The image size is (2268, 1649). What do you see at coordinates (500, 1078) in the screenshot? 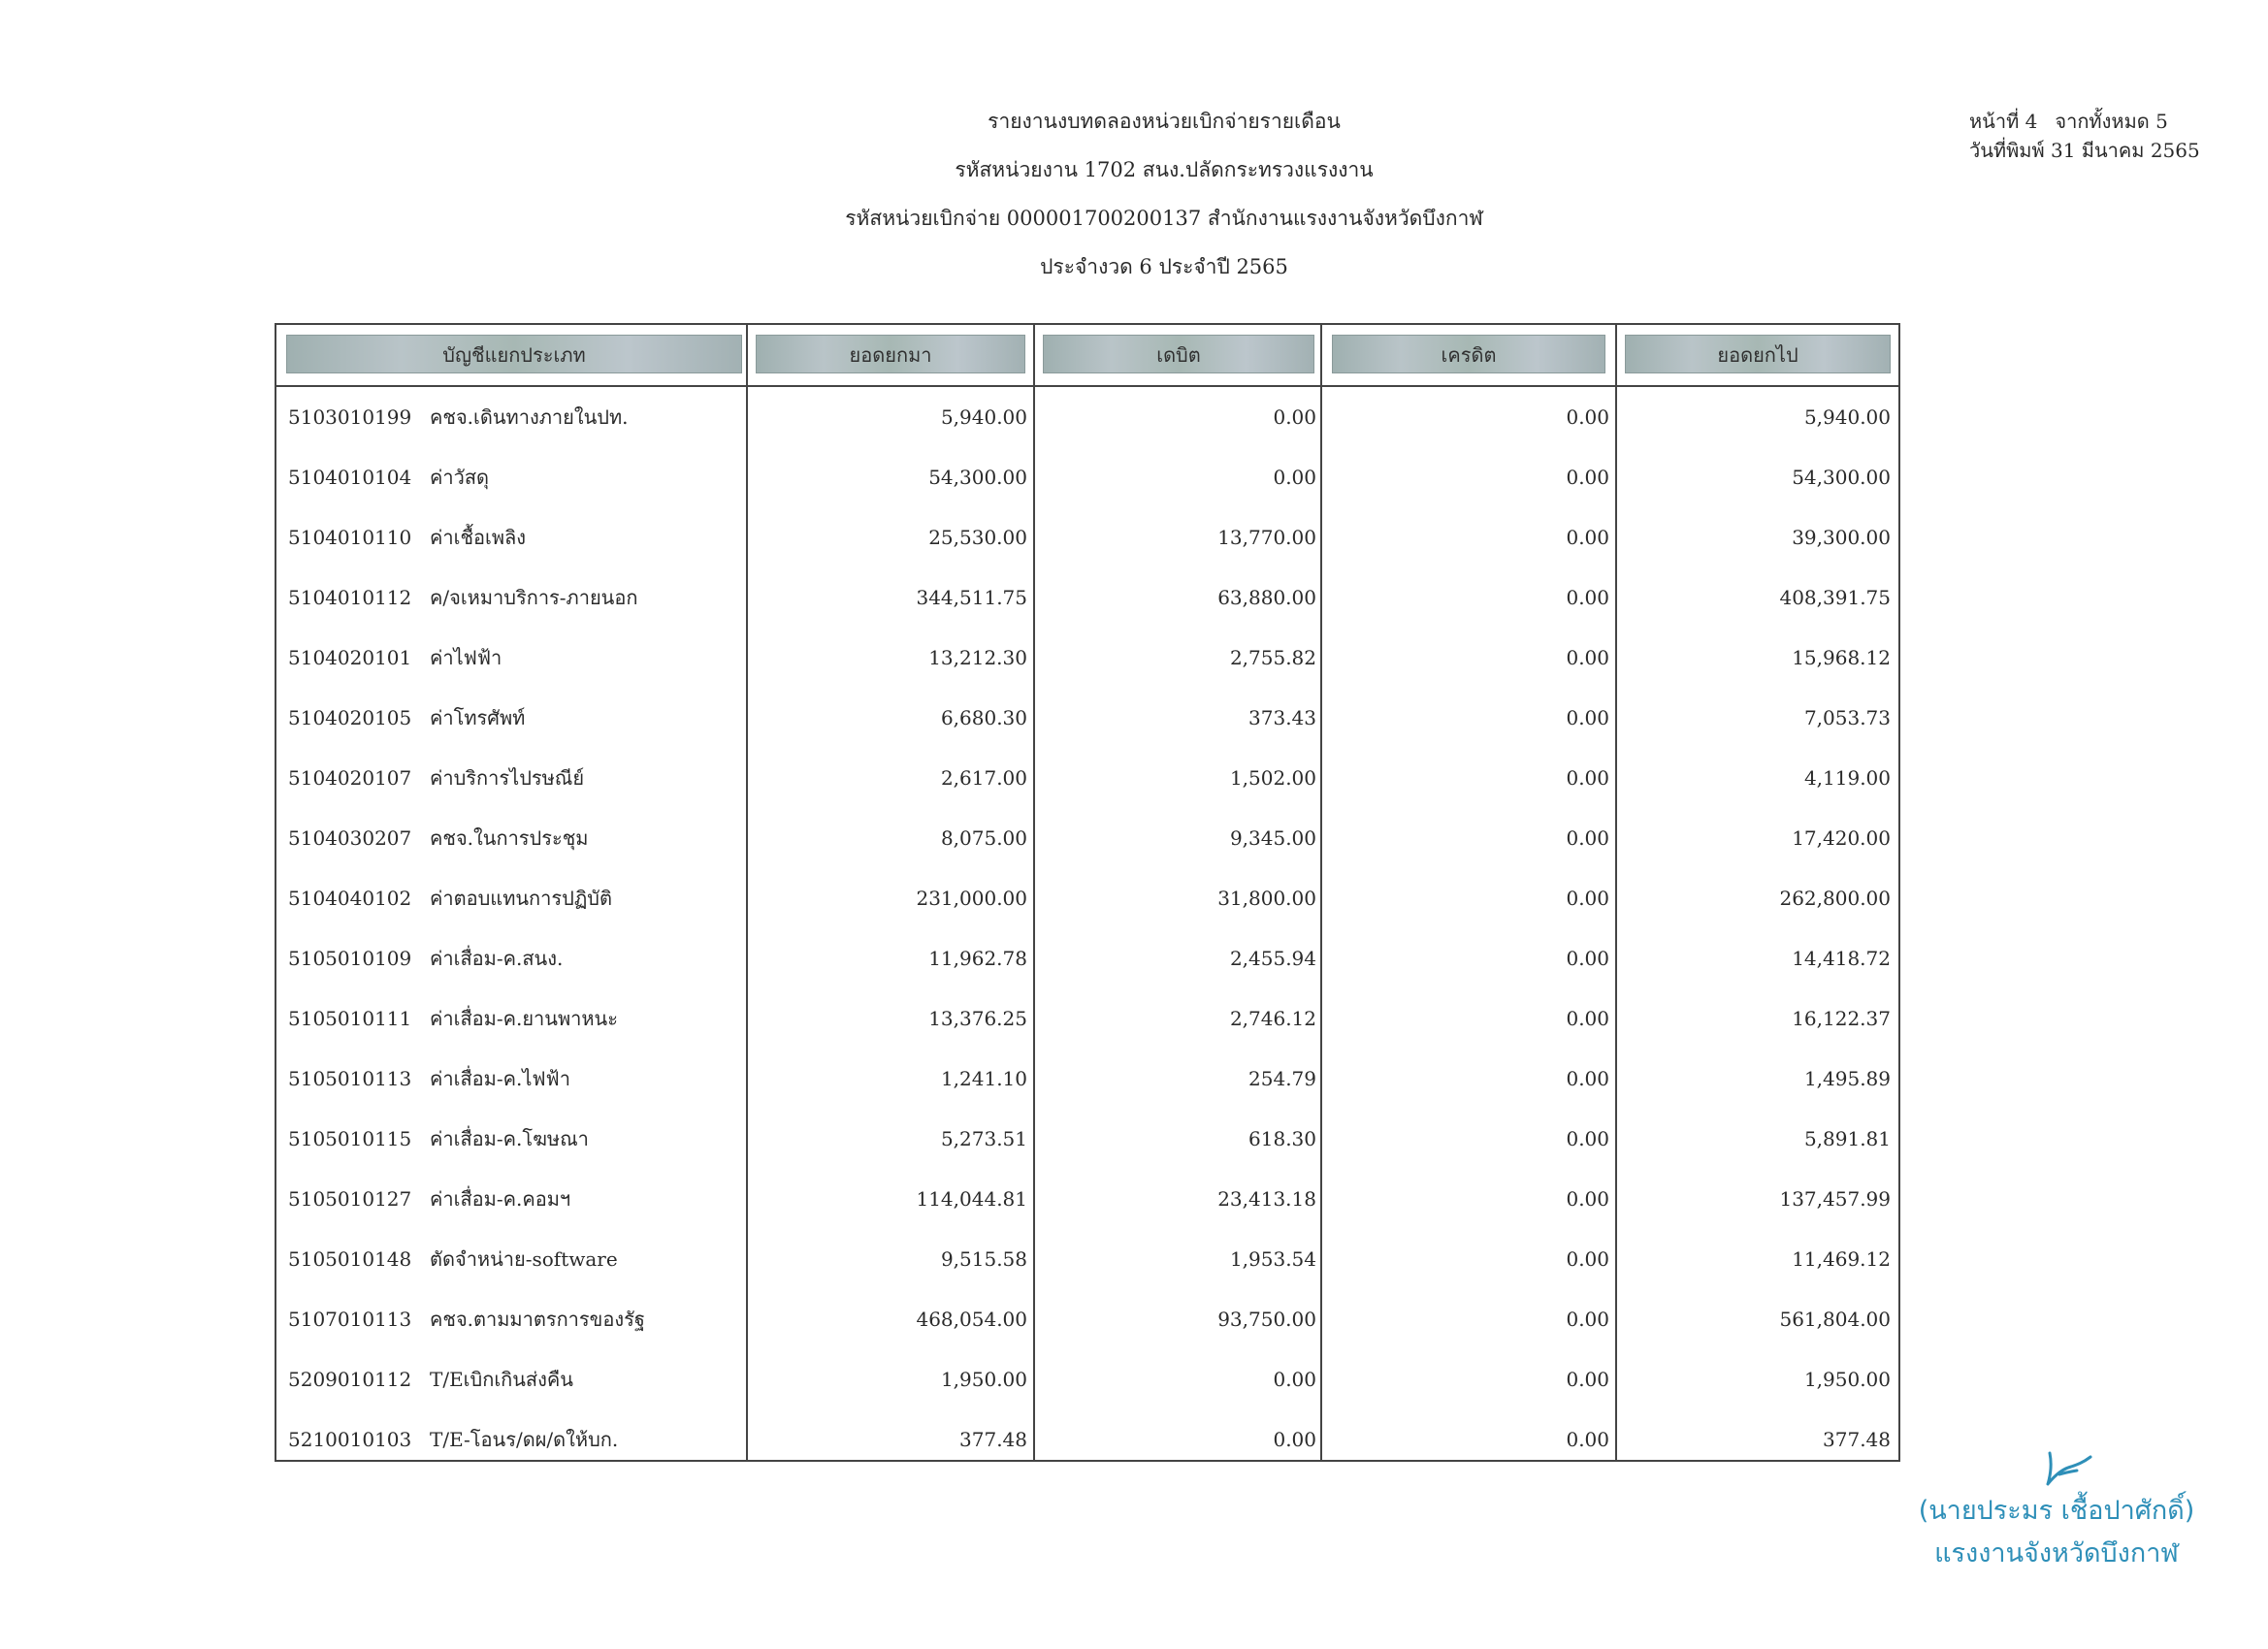
I see `account-name: ค่าเสื่อม-ค.ไฟฟ้า` at bounding box center [500, 1078].